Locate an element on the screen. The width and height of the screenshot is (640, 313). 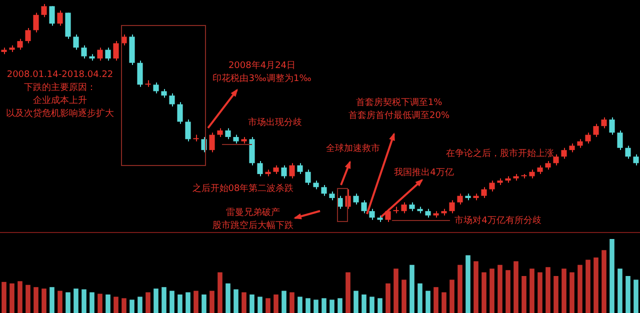
annotation: 2008年4月24日 is located at coordinates (262, 66).